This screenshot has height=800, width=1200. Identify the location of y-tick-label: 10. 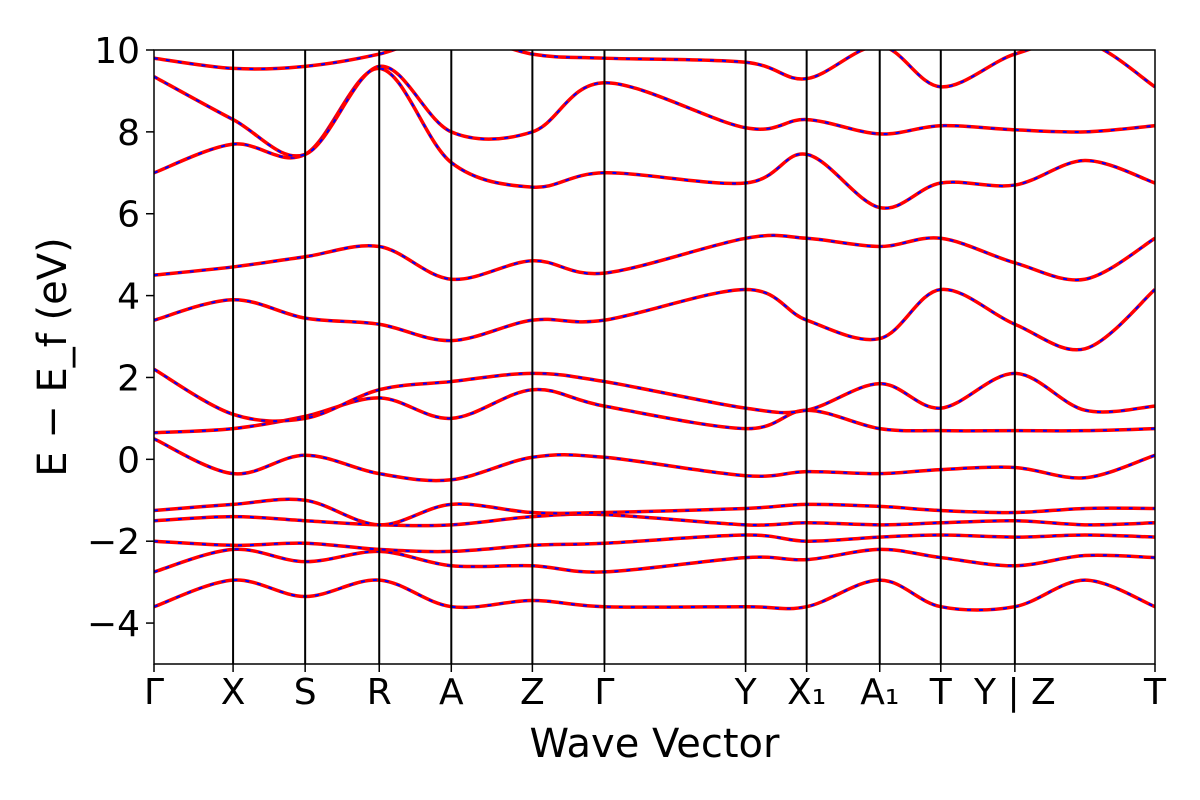
(117, 51).